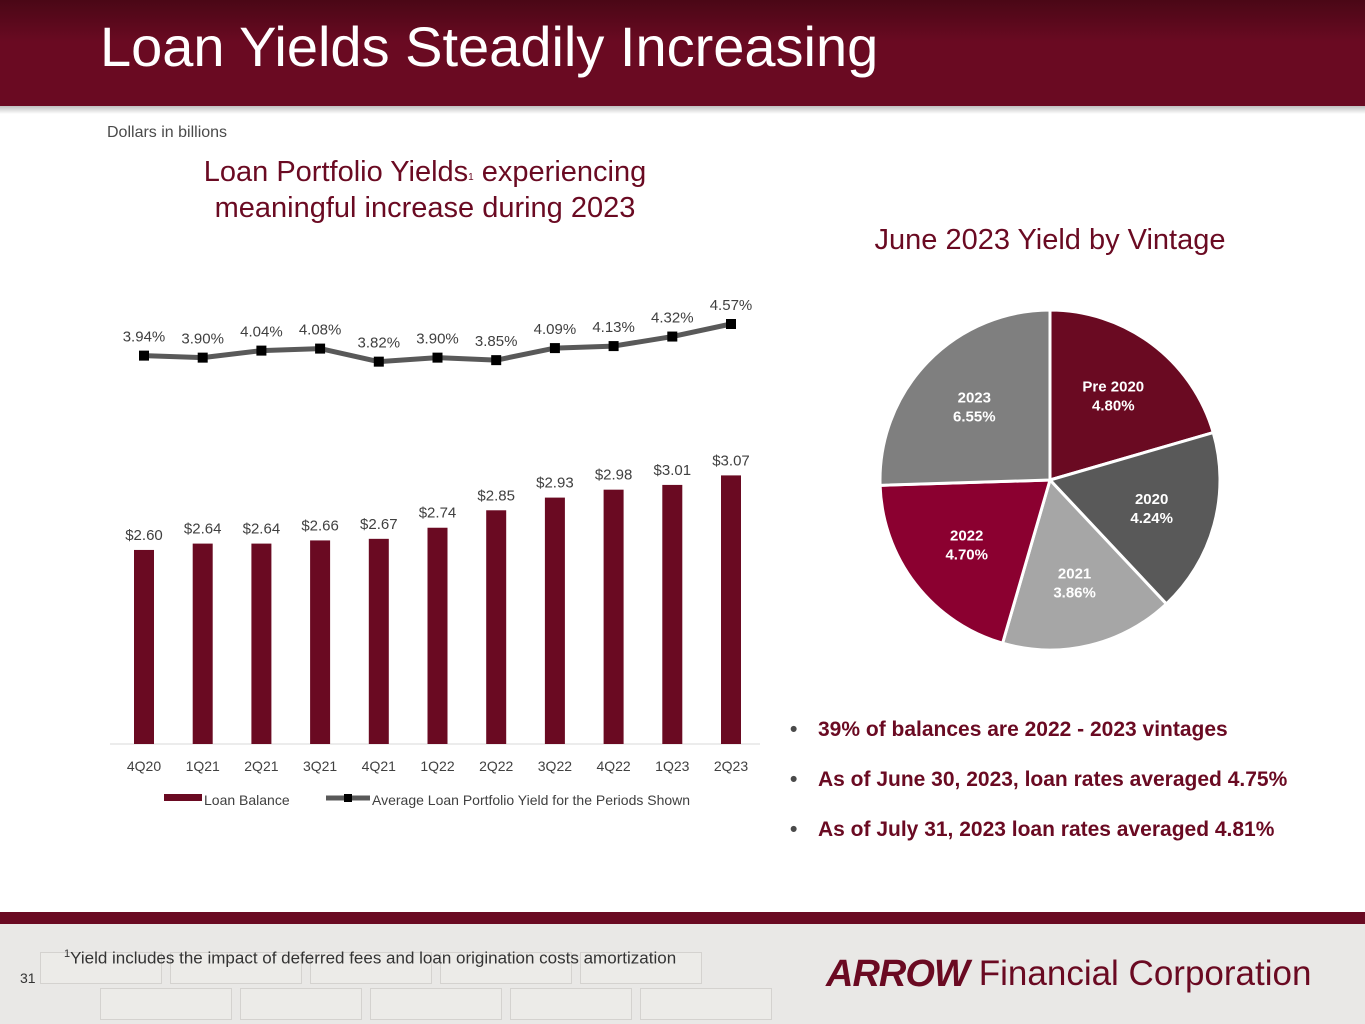 This screenshot has height=1024, width=1365. What do you see at coordinates (966, 536) in the screenshot?
I see `pie-slice-label: 2022` at bounding box center [966, 536].